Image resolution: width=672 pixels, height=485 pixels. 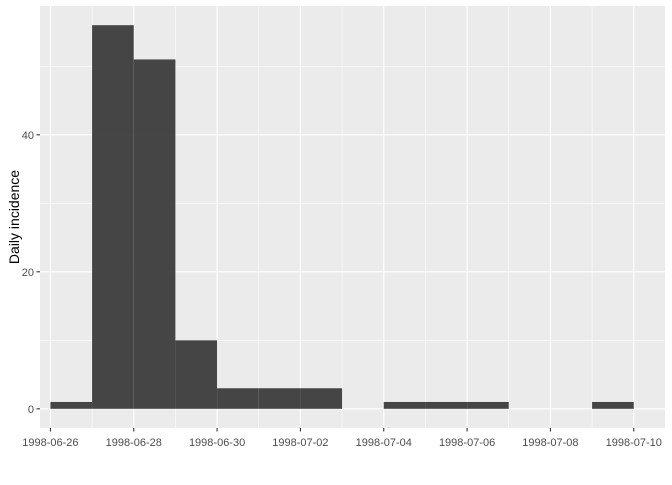 What do you see at coordinates (28, 273) in the screenshot?
I see `y-tick-label: 20` at bounding box center [28, 273].